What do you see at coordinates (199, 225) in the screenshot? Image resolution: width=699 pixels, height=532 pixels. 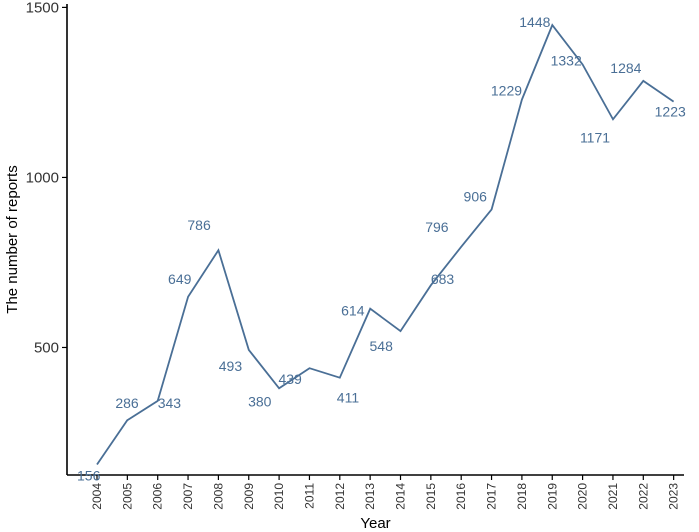 I see `data-label: 786` at bounding box center [199, 225].